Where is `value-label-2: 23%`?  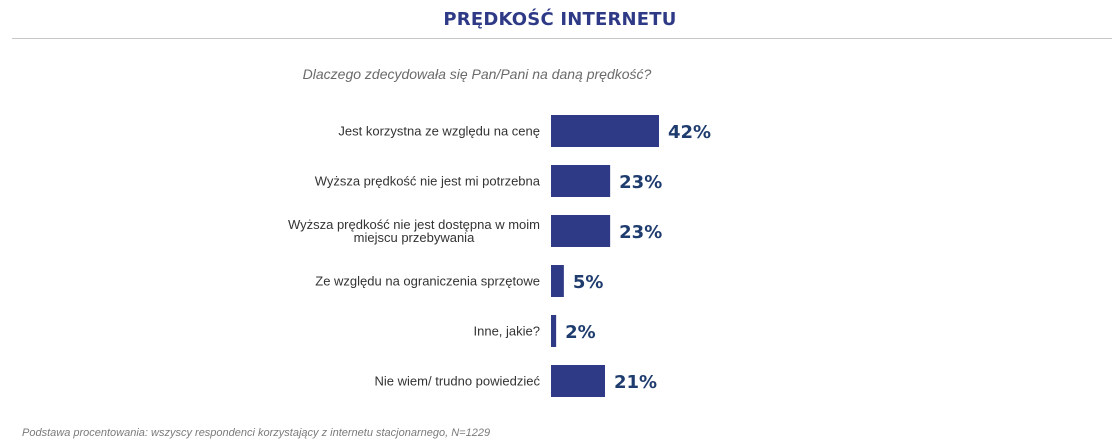 value-label-2: 23% is located at coordinates (640, 232).